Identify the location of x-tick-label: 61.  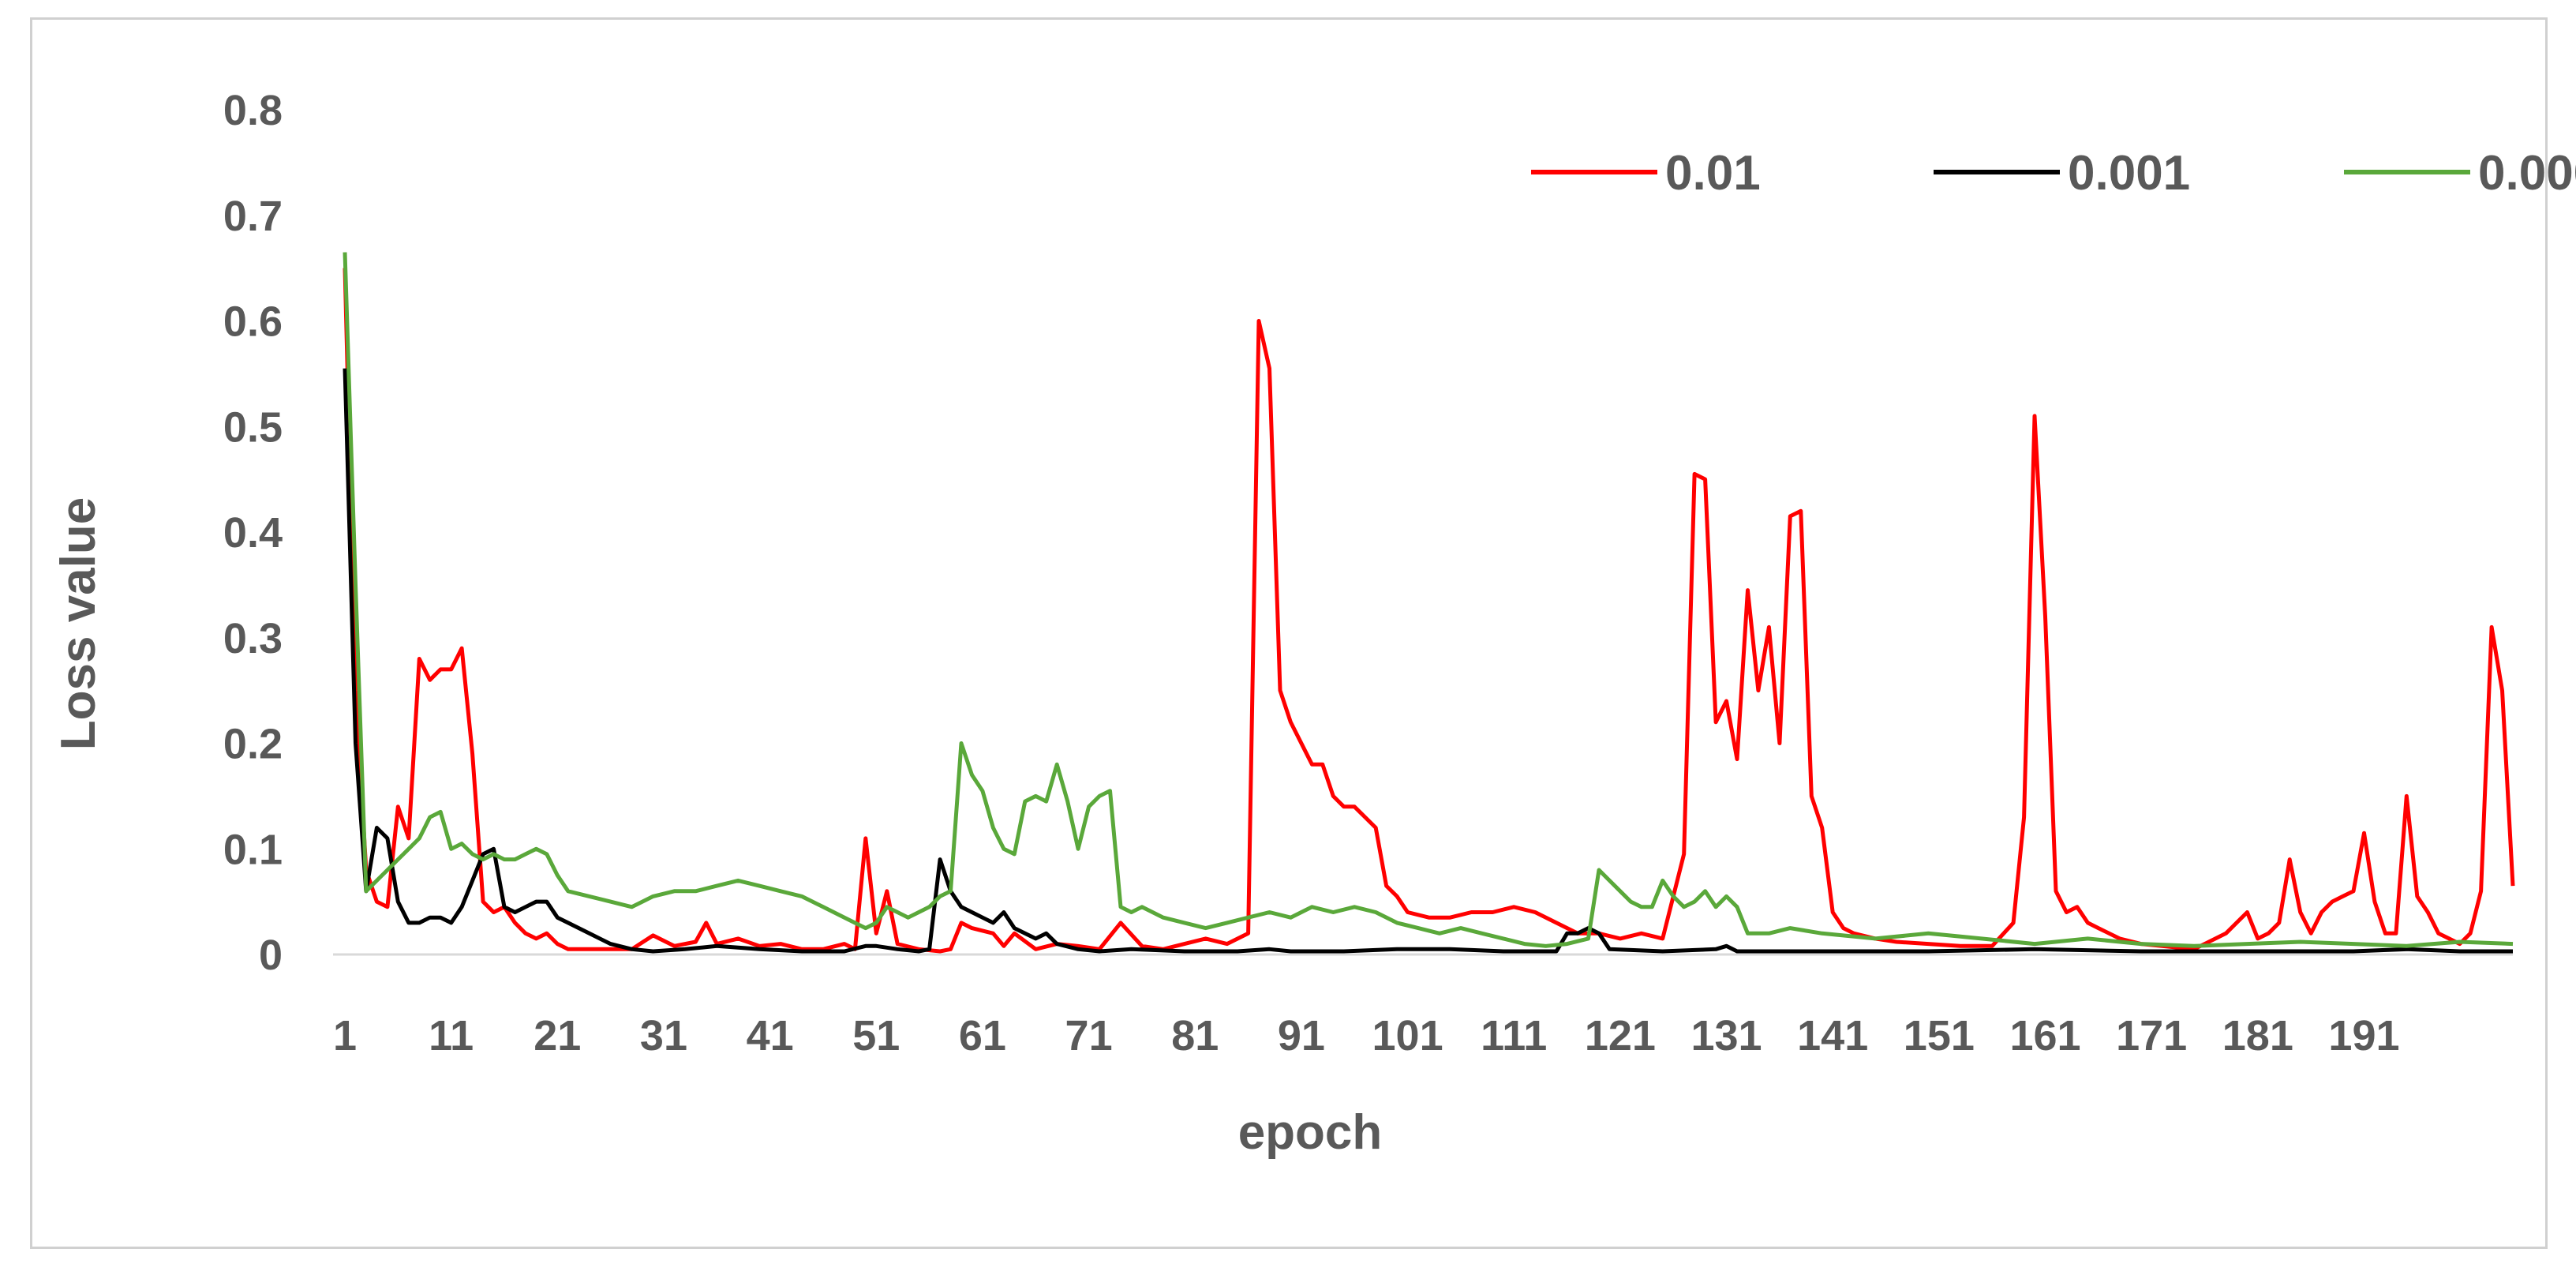
(982, 1035).